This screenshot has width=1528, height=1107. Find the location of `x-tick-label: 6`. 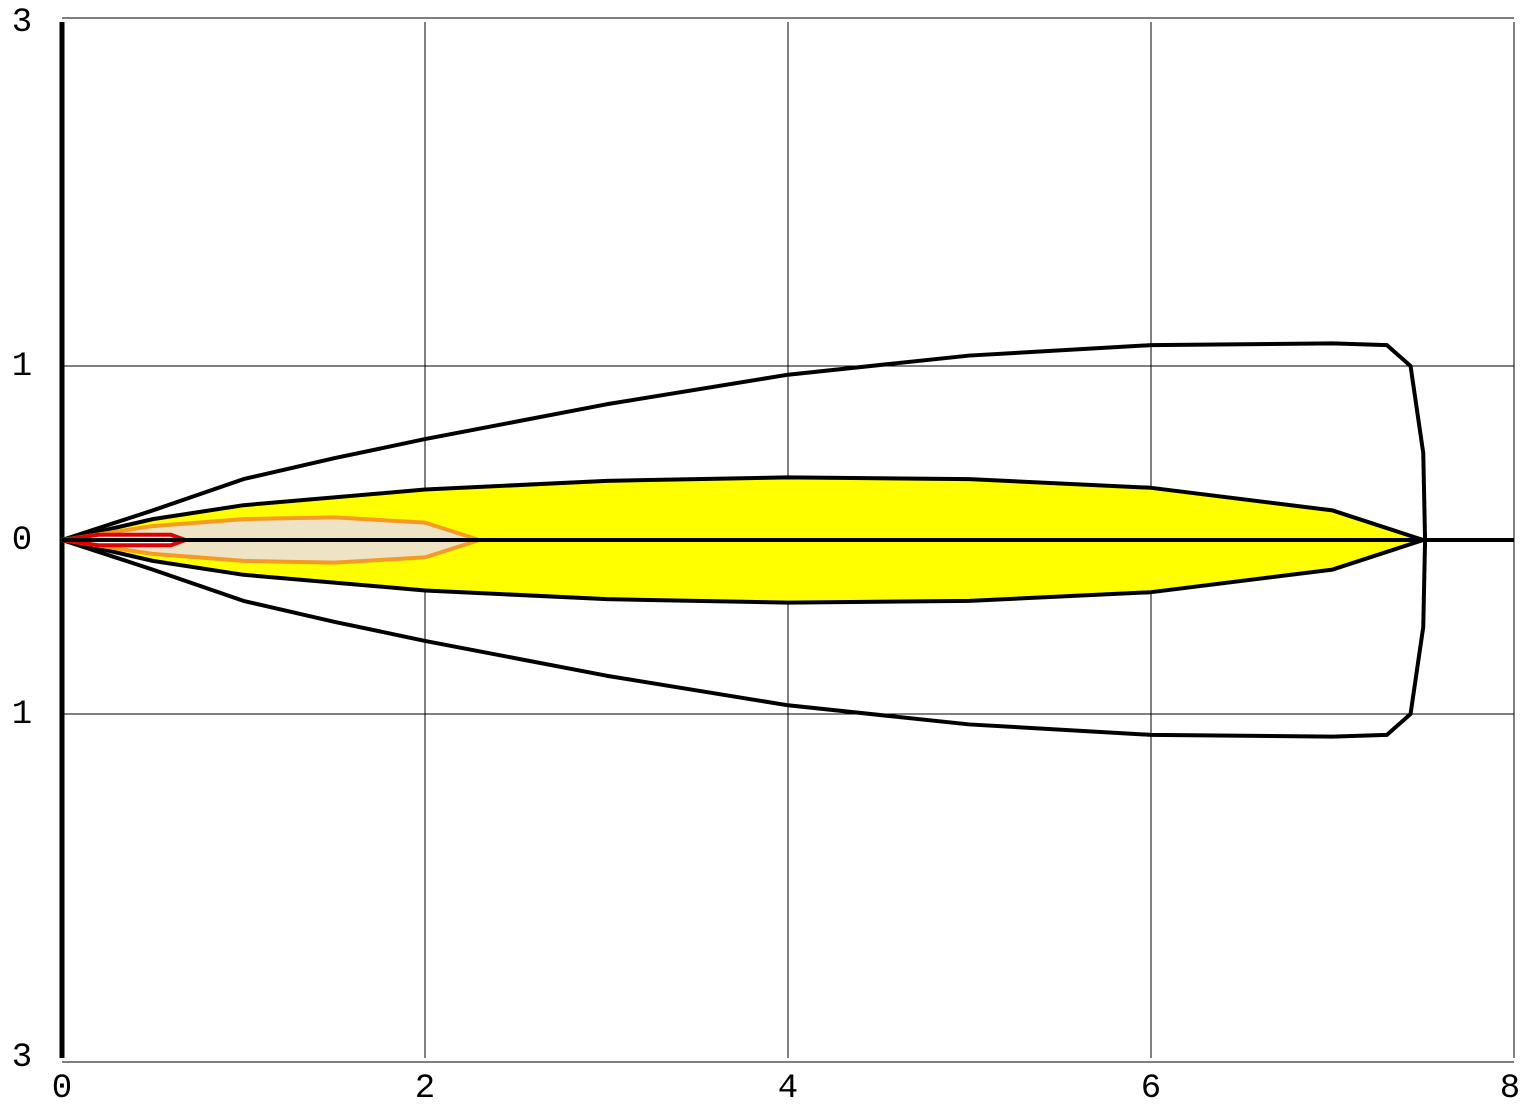

x-tick-label: 6 is located at coordinates (1151, 1088).